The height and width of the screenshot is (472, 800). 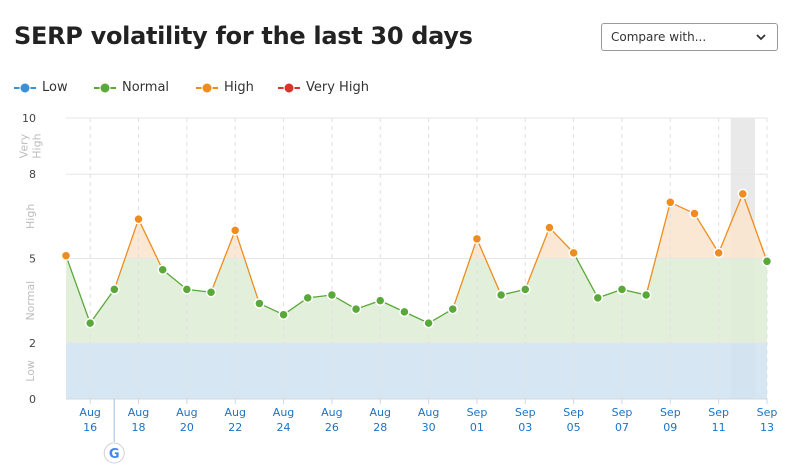 What do you see at coordinates (55, 87) in the screenshot?
I see `legend-label-low: Low` at bounding box center [55, 87].